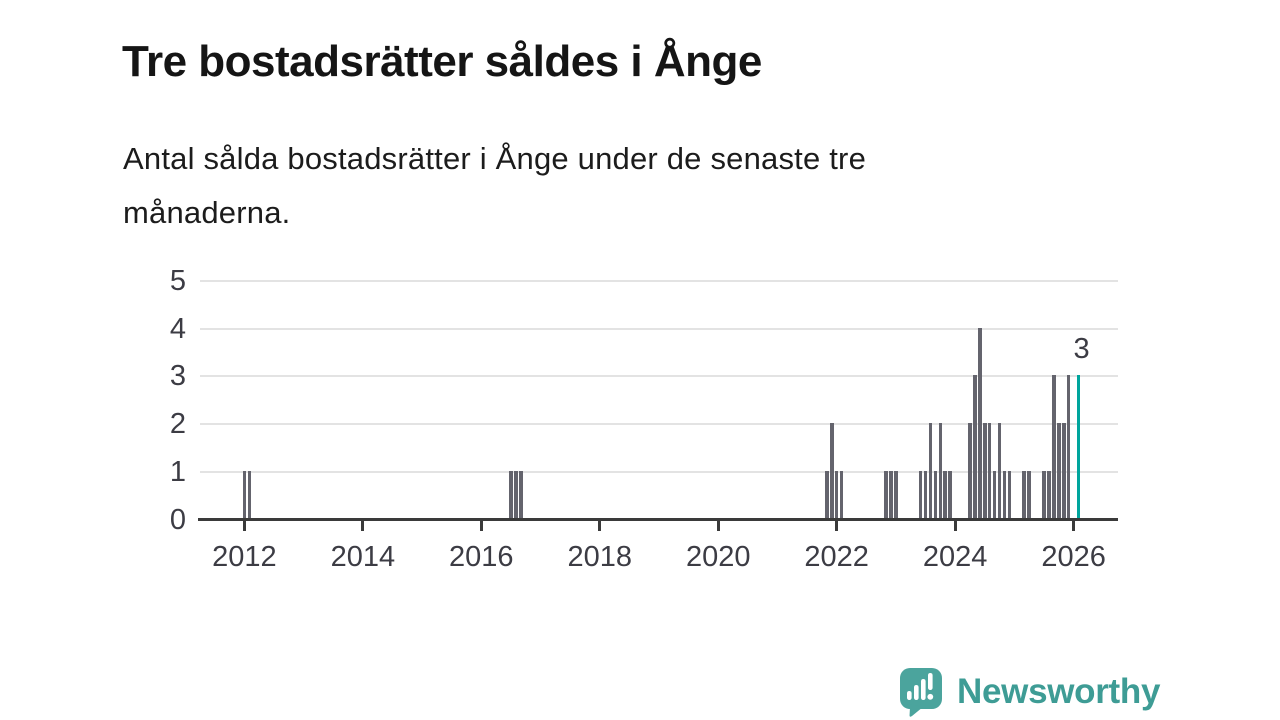 This screenshot has height=720, width=1280. I want to click on y-axis-tick-label: 0, so click(177, 519).